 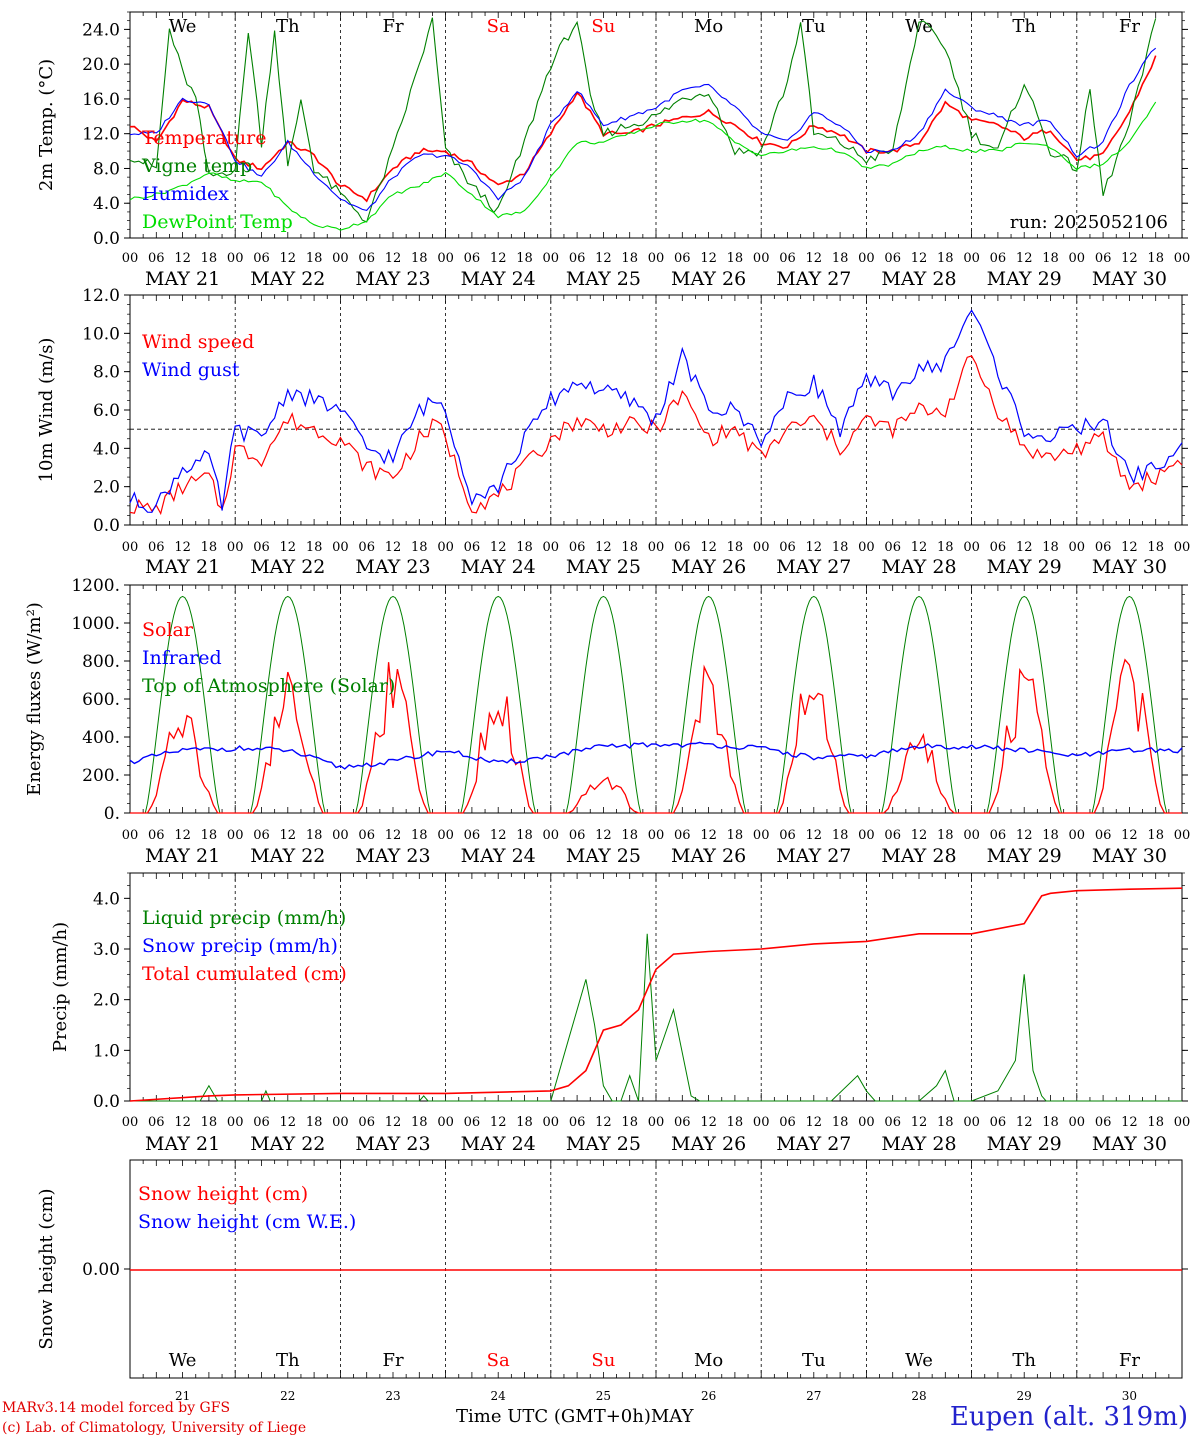 I want to click on y-tick-label: 0.0, so click(x=106, y=526).